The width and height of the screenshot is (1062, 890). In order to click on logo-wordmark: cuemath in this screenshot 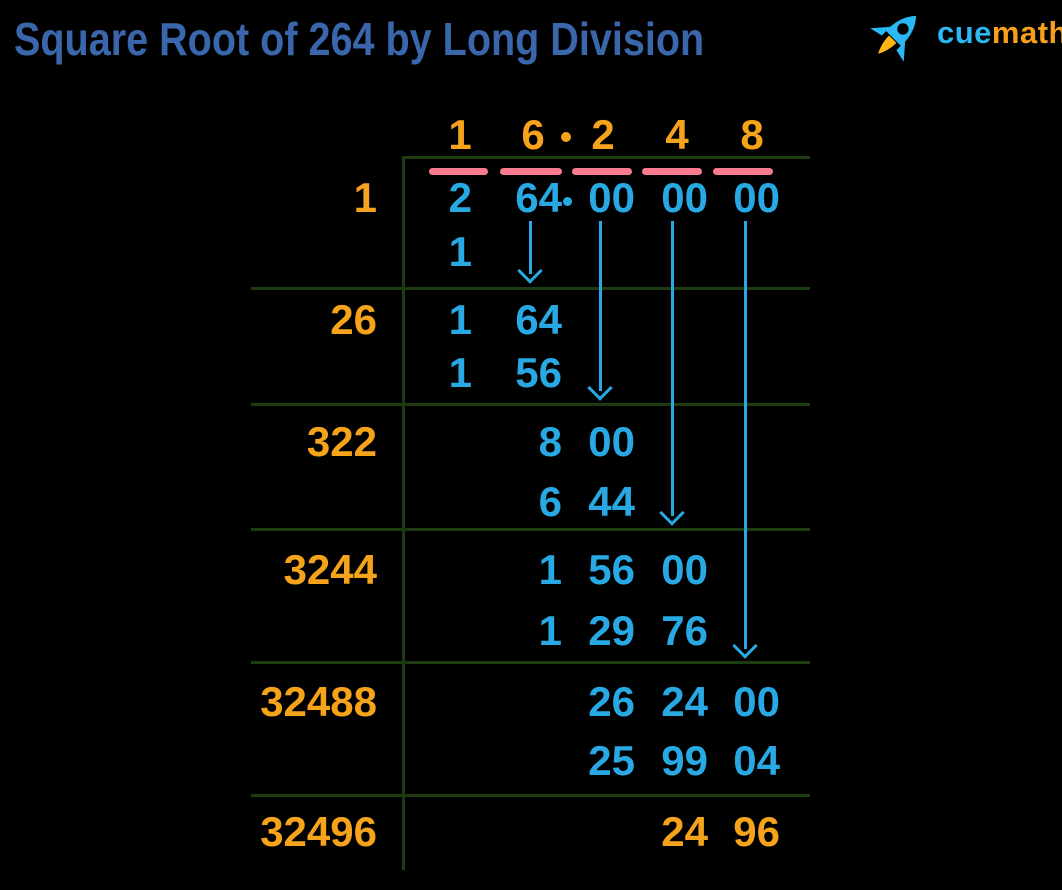, I will do `click(999, 37)`.